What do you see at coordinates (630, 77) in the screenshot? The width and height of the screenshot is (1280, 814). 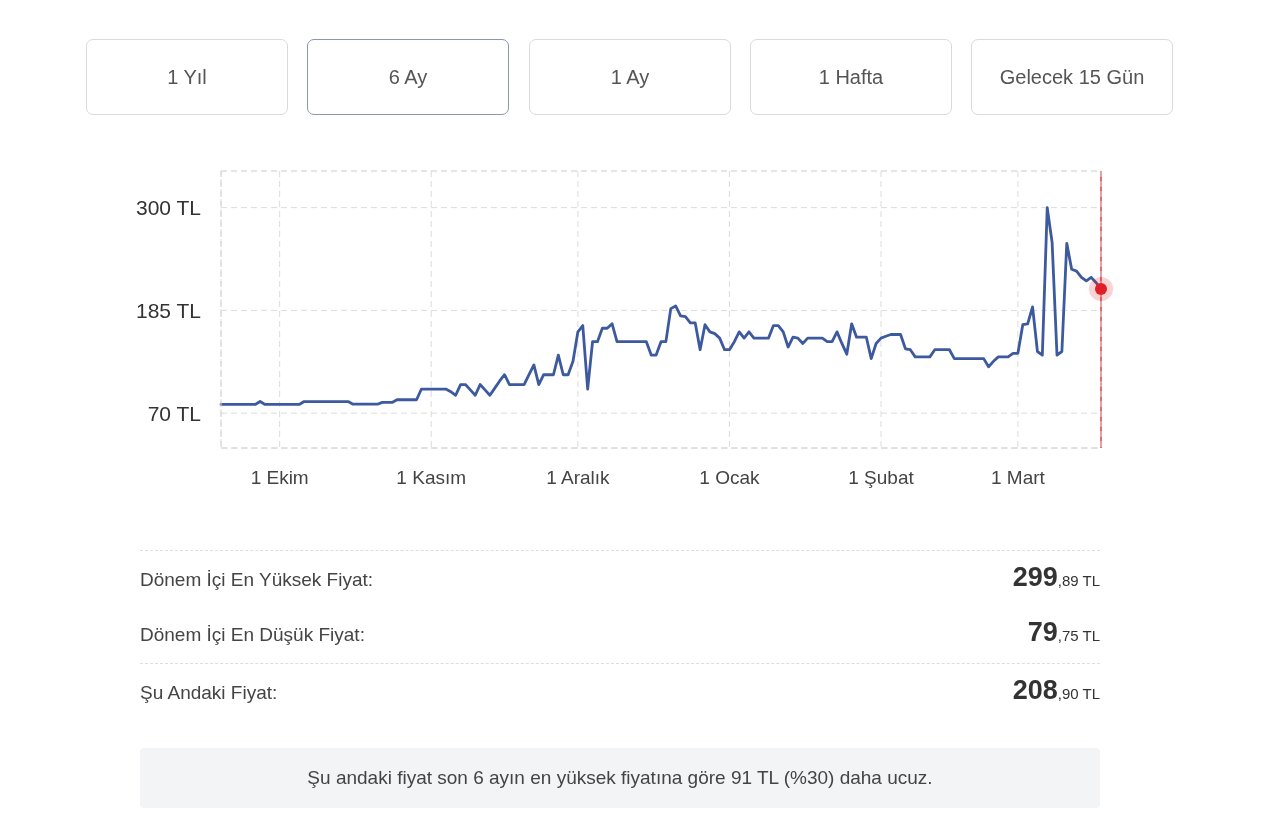 I see `period-button: 1 Ay` at bounding box center [630, 77].